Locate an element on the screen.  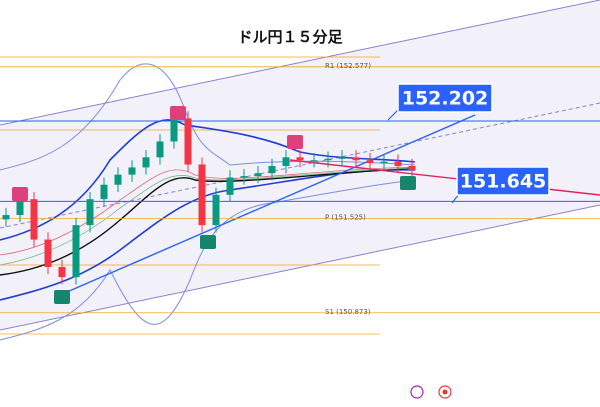
icon-dot is located at coordinates (445, 392).